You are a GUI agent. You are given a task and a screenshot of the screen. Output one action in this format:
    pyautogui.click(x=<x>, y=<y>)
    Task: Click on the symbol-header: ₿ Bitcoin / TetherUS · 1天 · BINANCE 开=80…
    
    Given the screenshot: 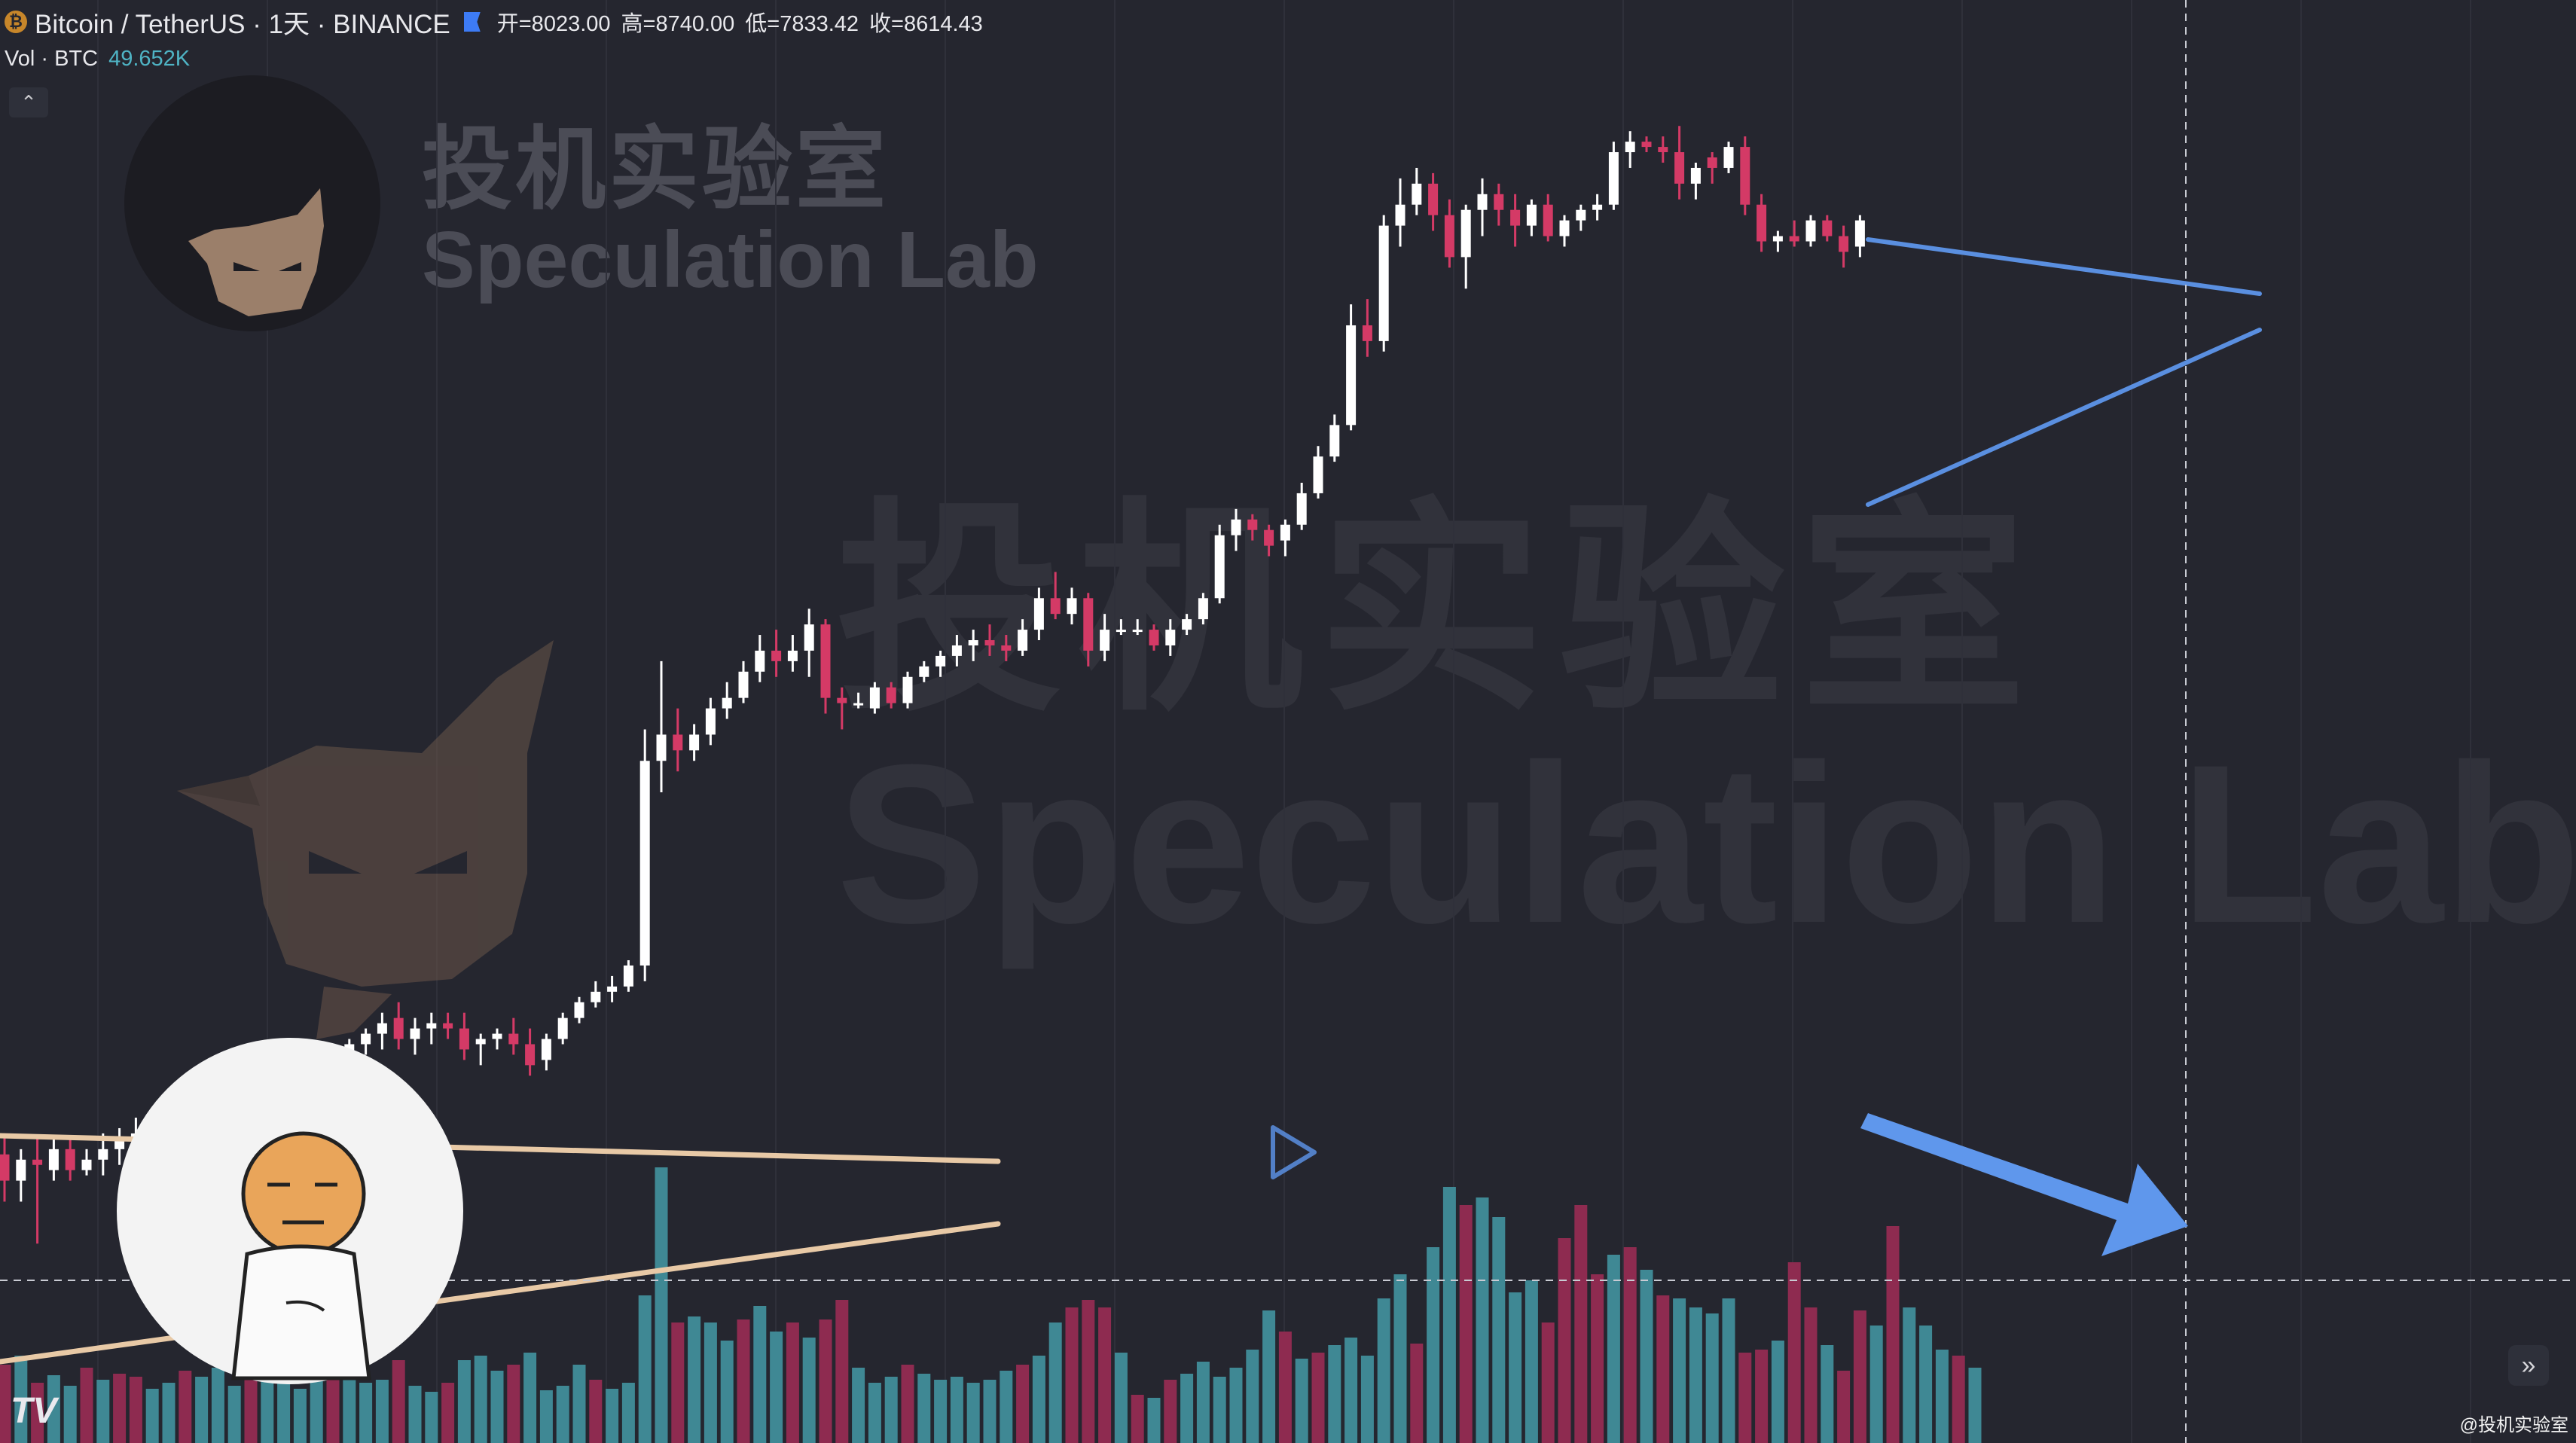 What is the action you would take?
    pyautogui.click(x=494, y=22)
    